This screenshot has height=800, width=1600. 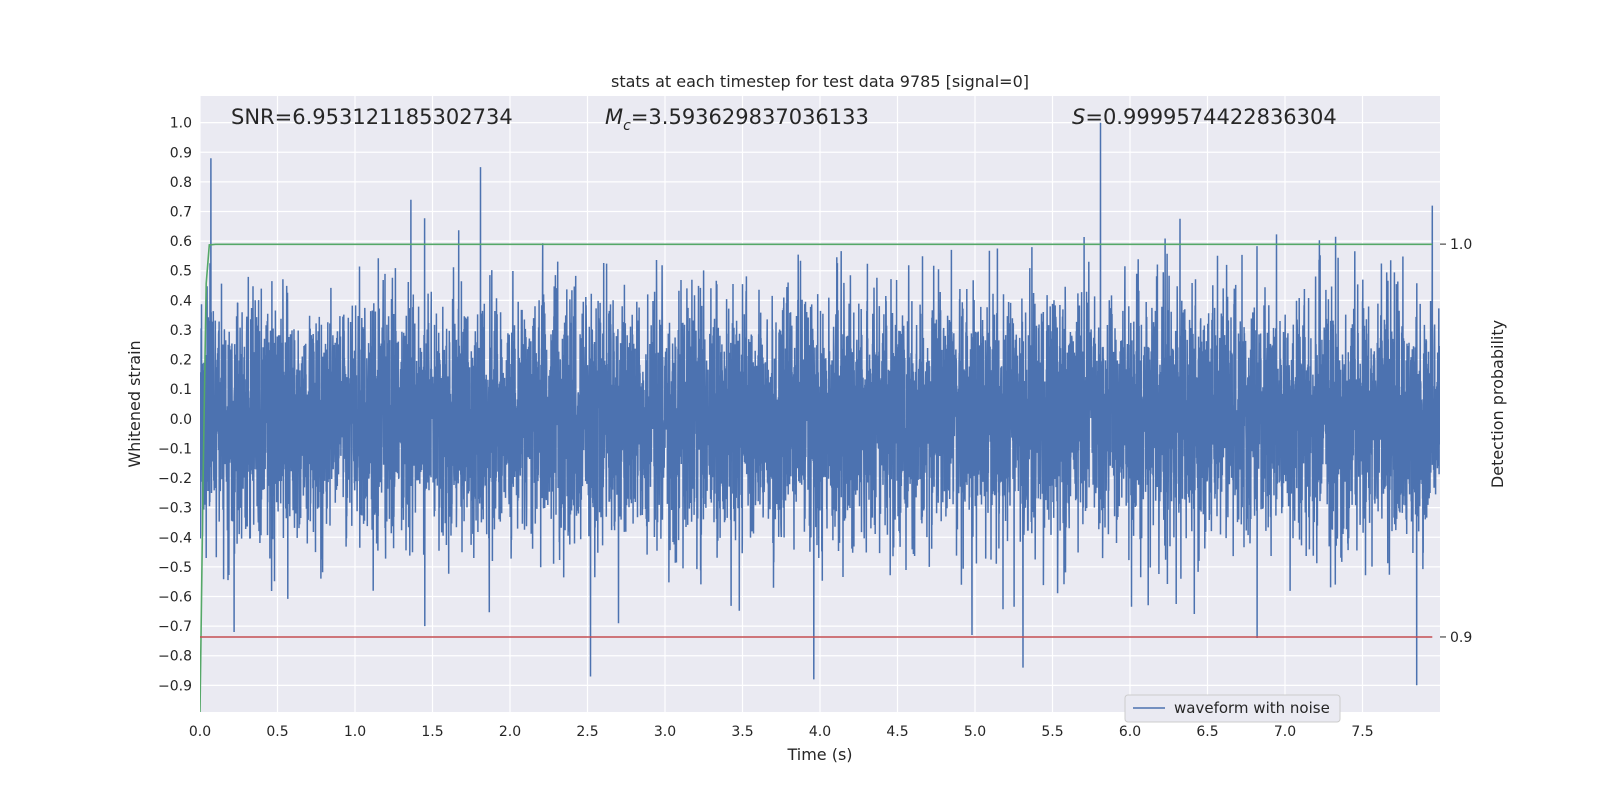 I want to click on annotation-chirp-mass: Mc=3.593629837036133, so click(x=737, y=119).